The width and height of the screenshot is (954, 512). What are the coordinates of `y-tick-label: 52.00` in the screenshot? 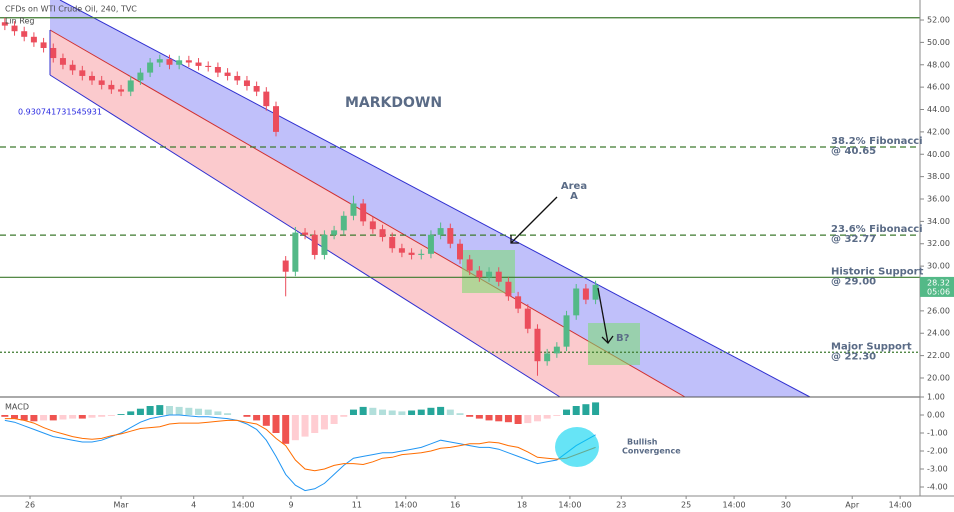 It's located at (938, 20).